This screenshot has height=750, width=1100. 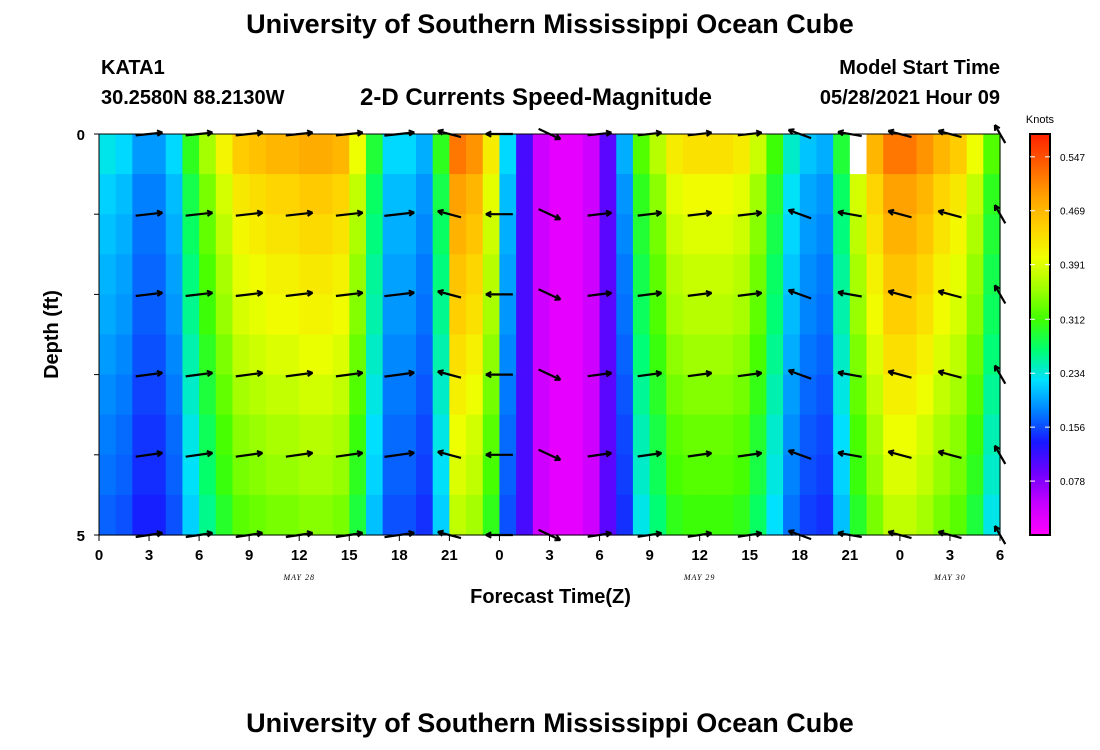 What do you see at coordinates (536, 97) in the screenshot?
I see `chart-subtitle: 2-D Currents Speed-Magnitude` at bounding box center [536, 97].